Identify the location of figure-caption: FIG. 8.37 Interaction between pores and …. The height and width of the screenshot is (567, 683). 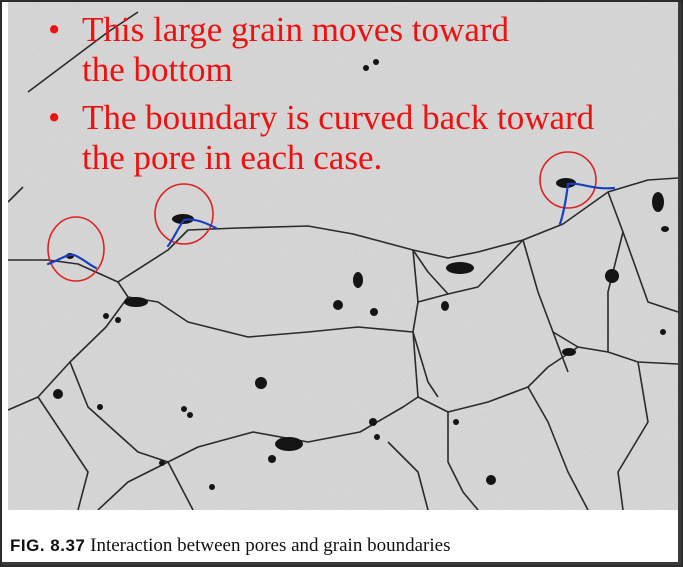
(230, 546).